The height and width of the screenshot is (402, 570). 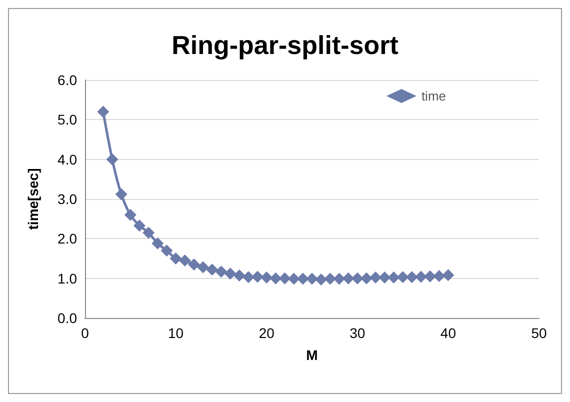 What do you see at coordinates (358, 333) in the screenshot?
I see `x-tick-label: 30` at bounding box center [358, 333].